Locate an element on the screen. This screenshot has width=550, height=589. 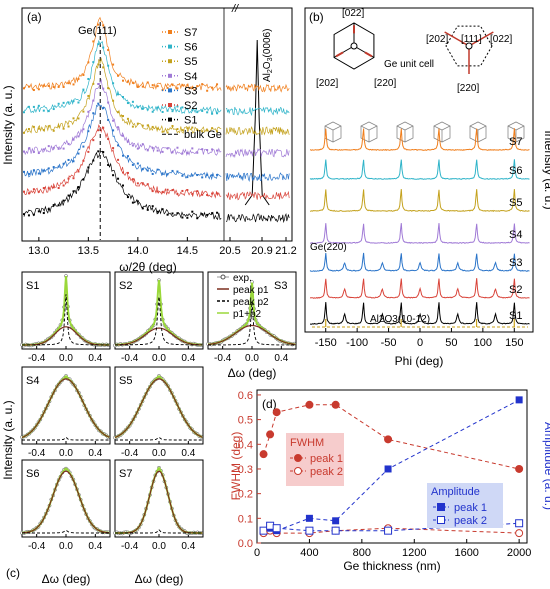
amp-peak2-point is located at coordinates (388, 530).